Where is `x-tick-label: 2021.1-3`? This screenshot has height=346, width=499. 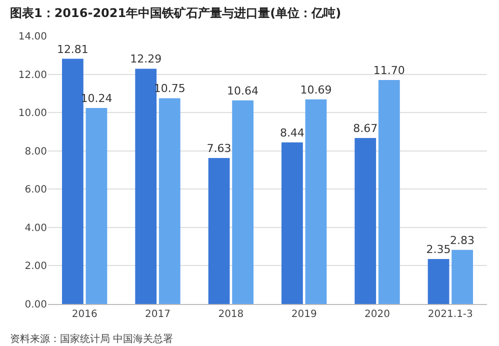 x-tick-label: 2021.1-3 is located at coordinates (450, 314).